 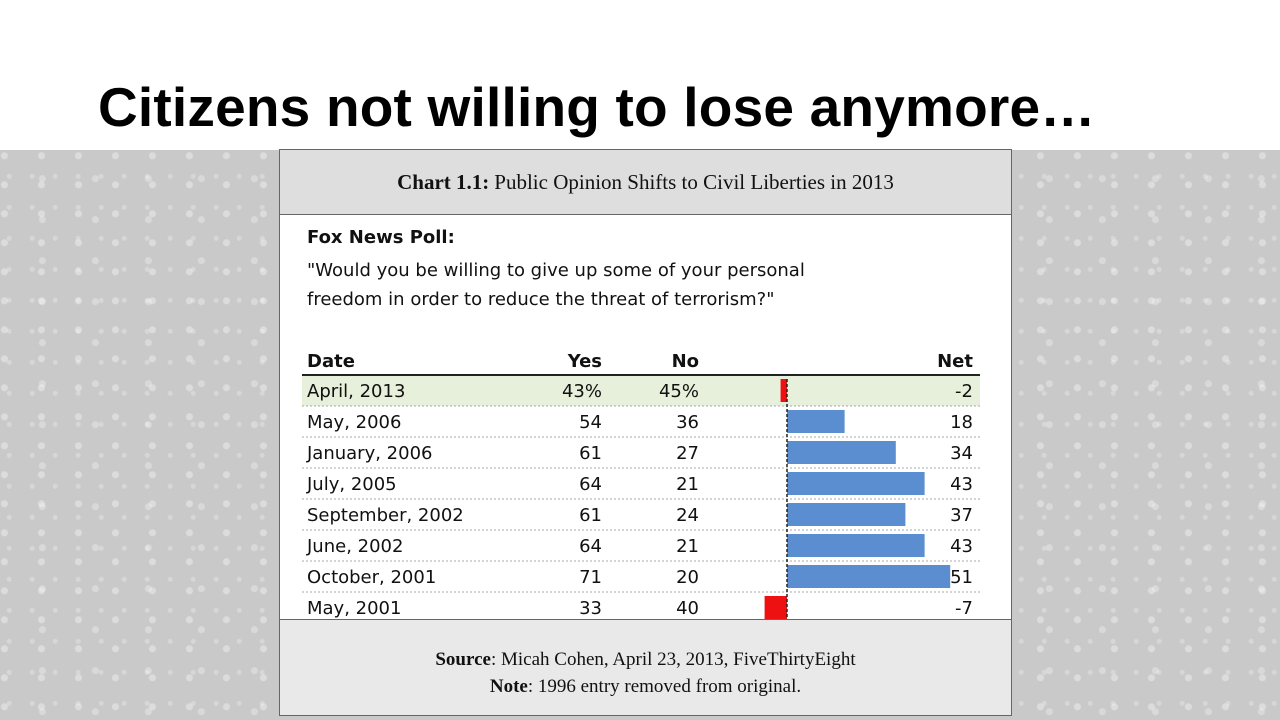 What do you see at coordinates (679, 391) in the screenshot?
I see `cell-no: 45%` at bounding box center [679, 391].